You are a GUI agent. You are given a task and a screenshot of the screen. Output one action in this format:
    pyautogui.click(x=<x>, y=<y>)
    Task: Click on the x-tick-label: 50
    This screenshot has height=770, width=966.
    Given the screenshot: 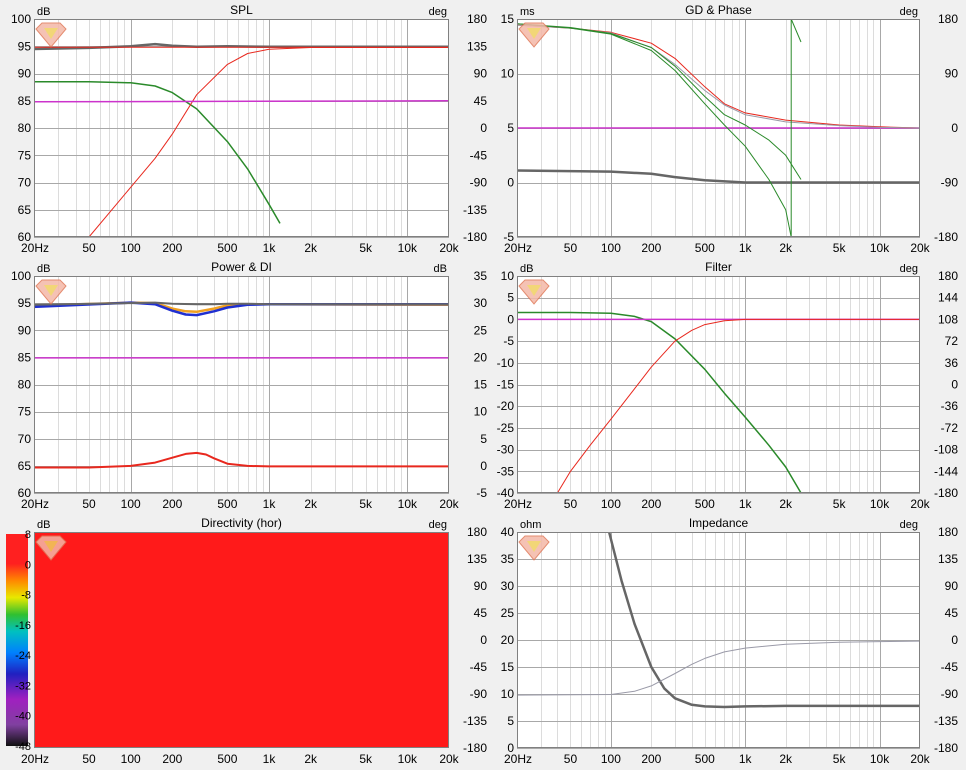 What is the action you would take?
    pyautogui.click(x=571, y=759)
    